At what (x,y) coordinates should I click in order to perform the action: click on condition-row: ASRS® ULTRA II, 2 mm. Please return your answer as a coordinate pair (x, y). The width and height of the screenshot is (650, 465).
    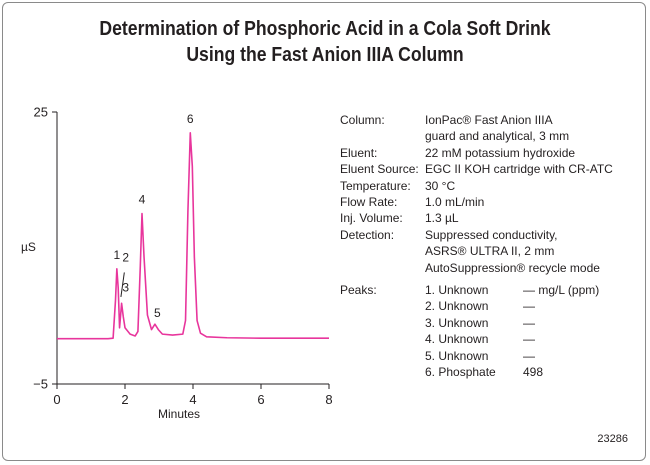
    Looking at the image, I should click on (476, 251).